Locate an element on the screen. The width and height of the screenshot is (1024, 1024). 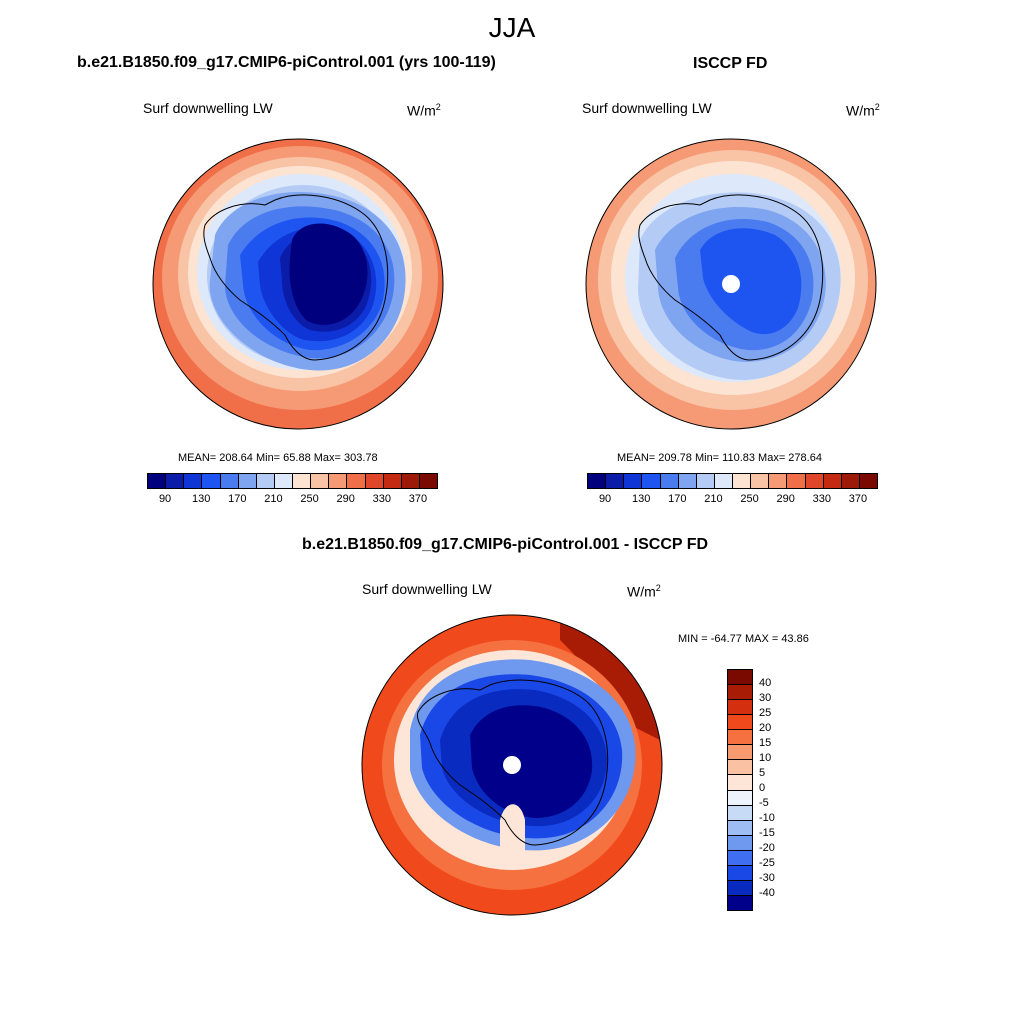
colorbar-2-tick-label: 90 is located at coordinates (605, 499).